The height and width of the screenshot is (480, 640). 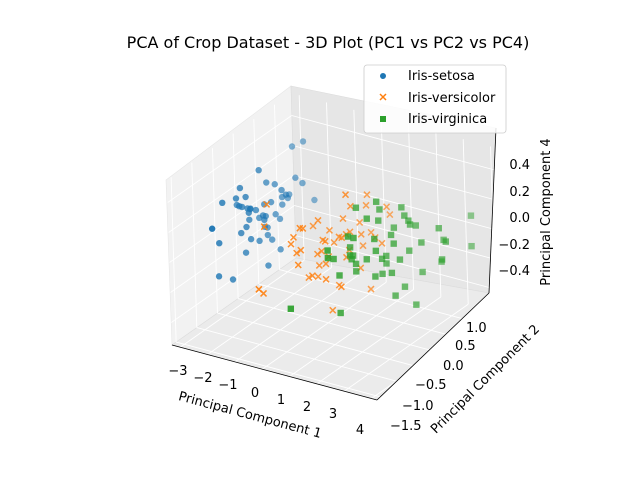 What do you see at coordinates (476, 328) in the screenshot?
I see `y-tick-label: 1.0` at bounding box center [476, 328].